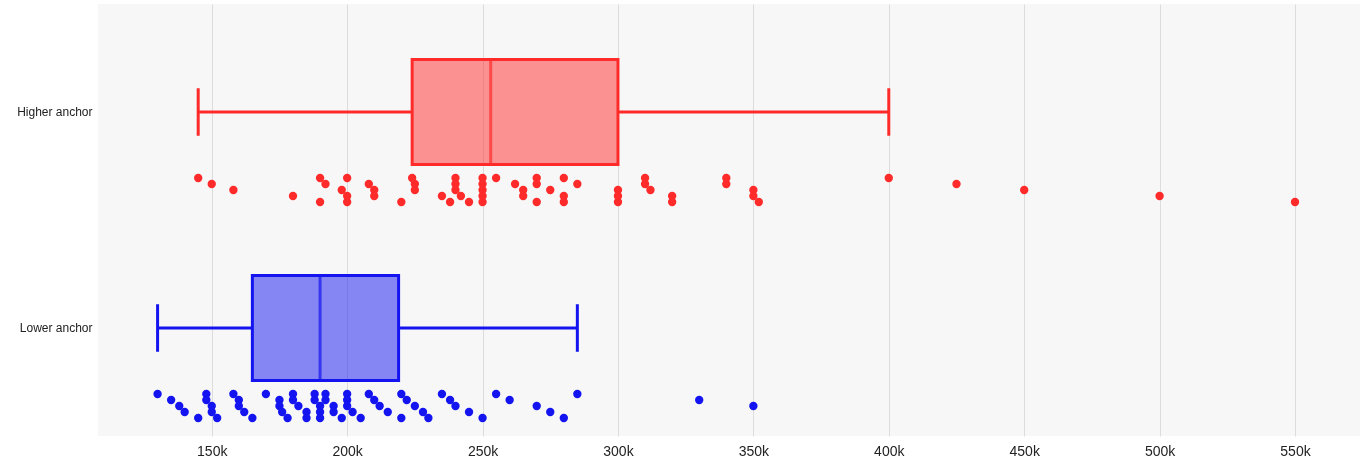 The width and height of the screenshot is (1364, 462). I want to click on x-tick-label: 350k, so click(754, 450).